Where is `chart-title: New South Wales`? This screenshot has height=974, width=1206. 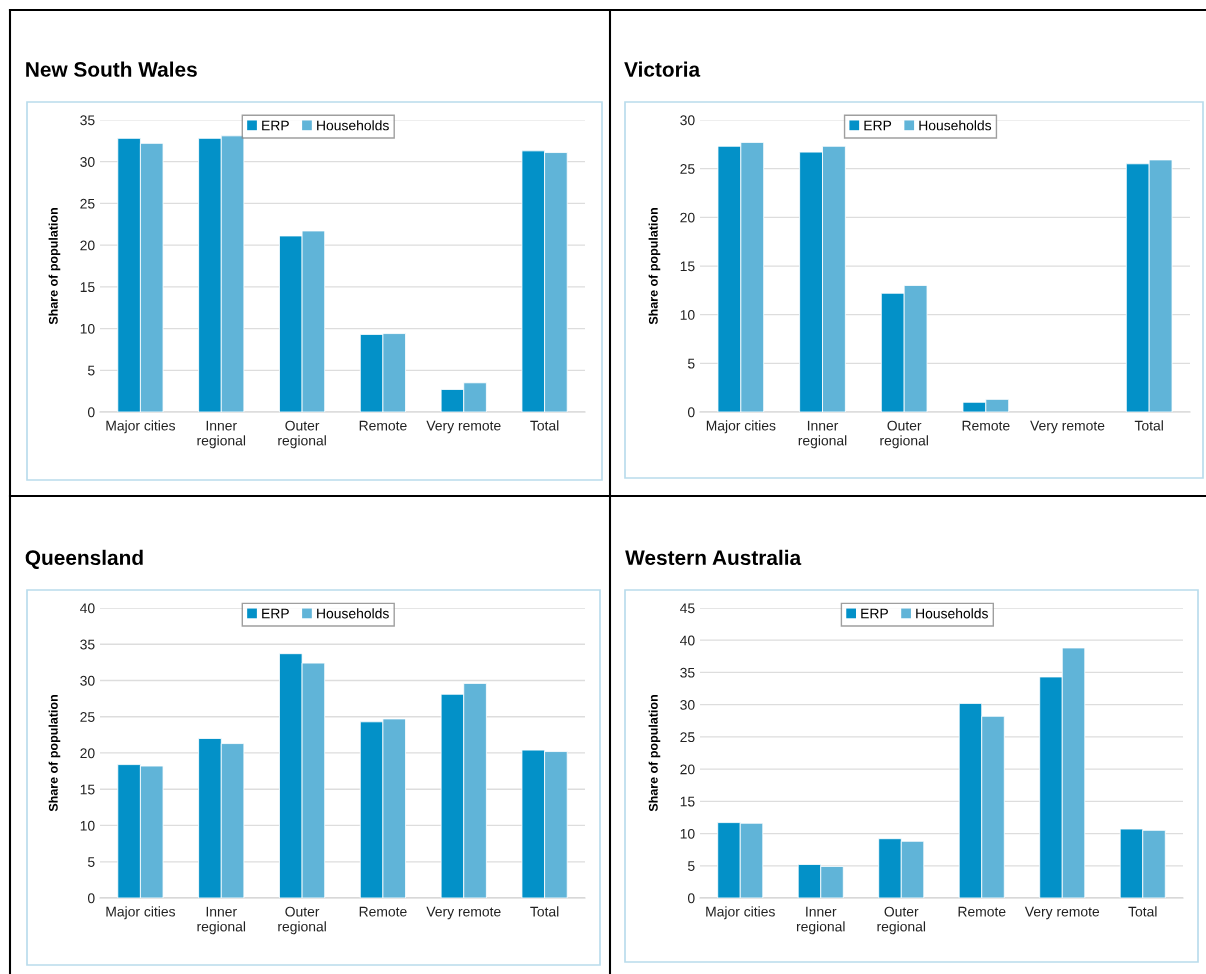
chart-title: New South Wales is located at coordinates (111, 69).